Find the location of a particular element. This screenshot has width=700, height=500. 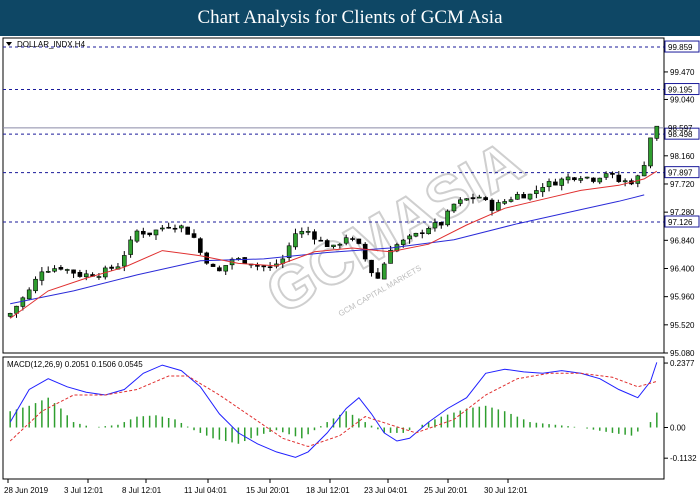

signal-line is located at coordinates (333, 410).